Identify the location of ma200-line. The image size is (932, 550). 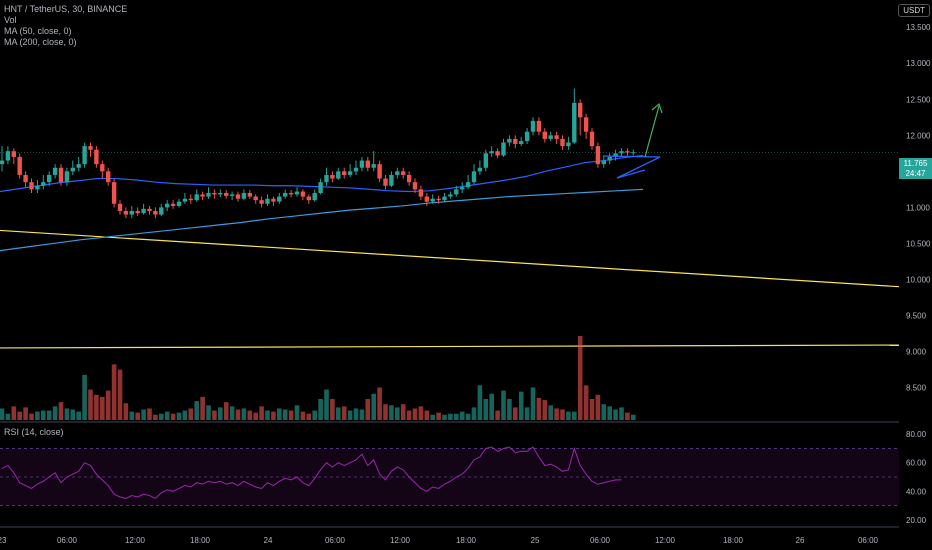
(322, 220).